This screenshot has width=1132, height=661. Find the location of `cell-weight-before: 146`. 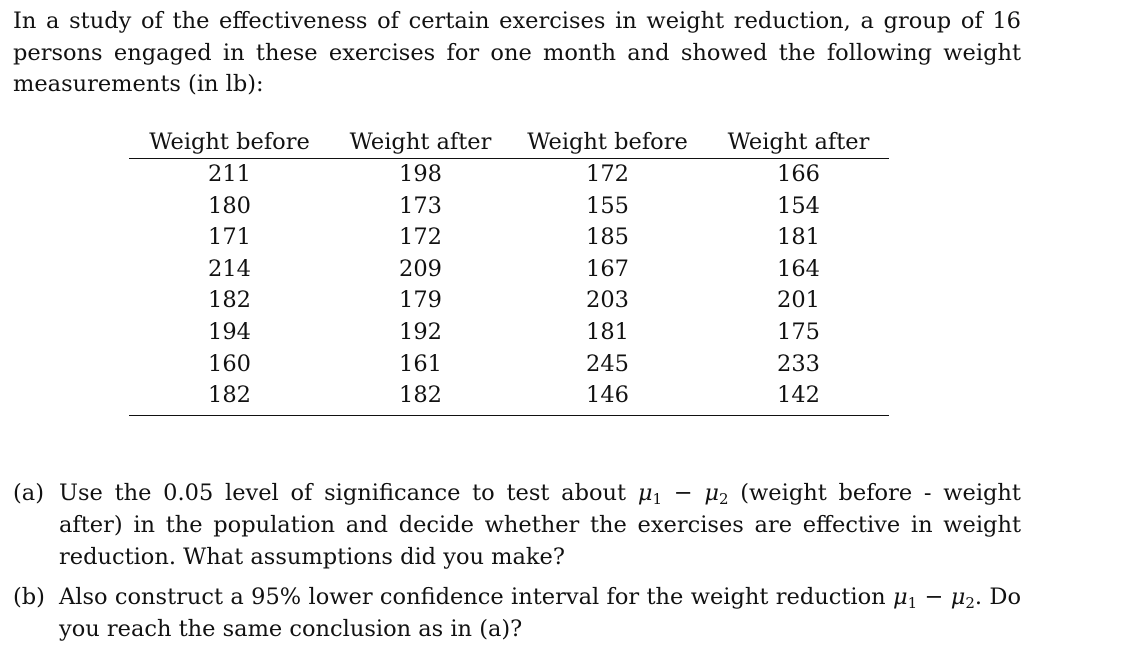

cell-weight-before: 146 is located at coordinates (607, 398).